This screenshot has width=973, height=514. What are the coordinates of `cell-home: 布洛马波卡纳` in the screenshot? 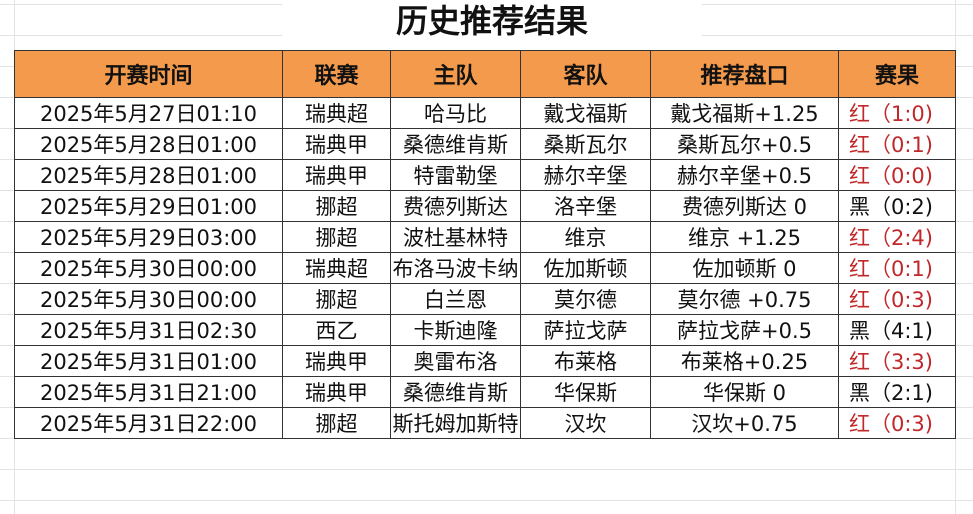 It's located at (455, 268).